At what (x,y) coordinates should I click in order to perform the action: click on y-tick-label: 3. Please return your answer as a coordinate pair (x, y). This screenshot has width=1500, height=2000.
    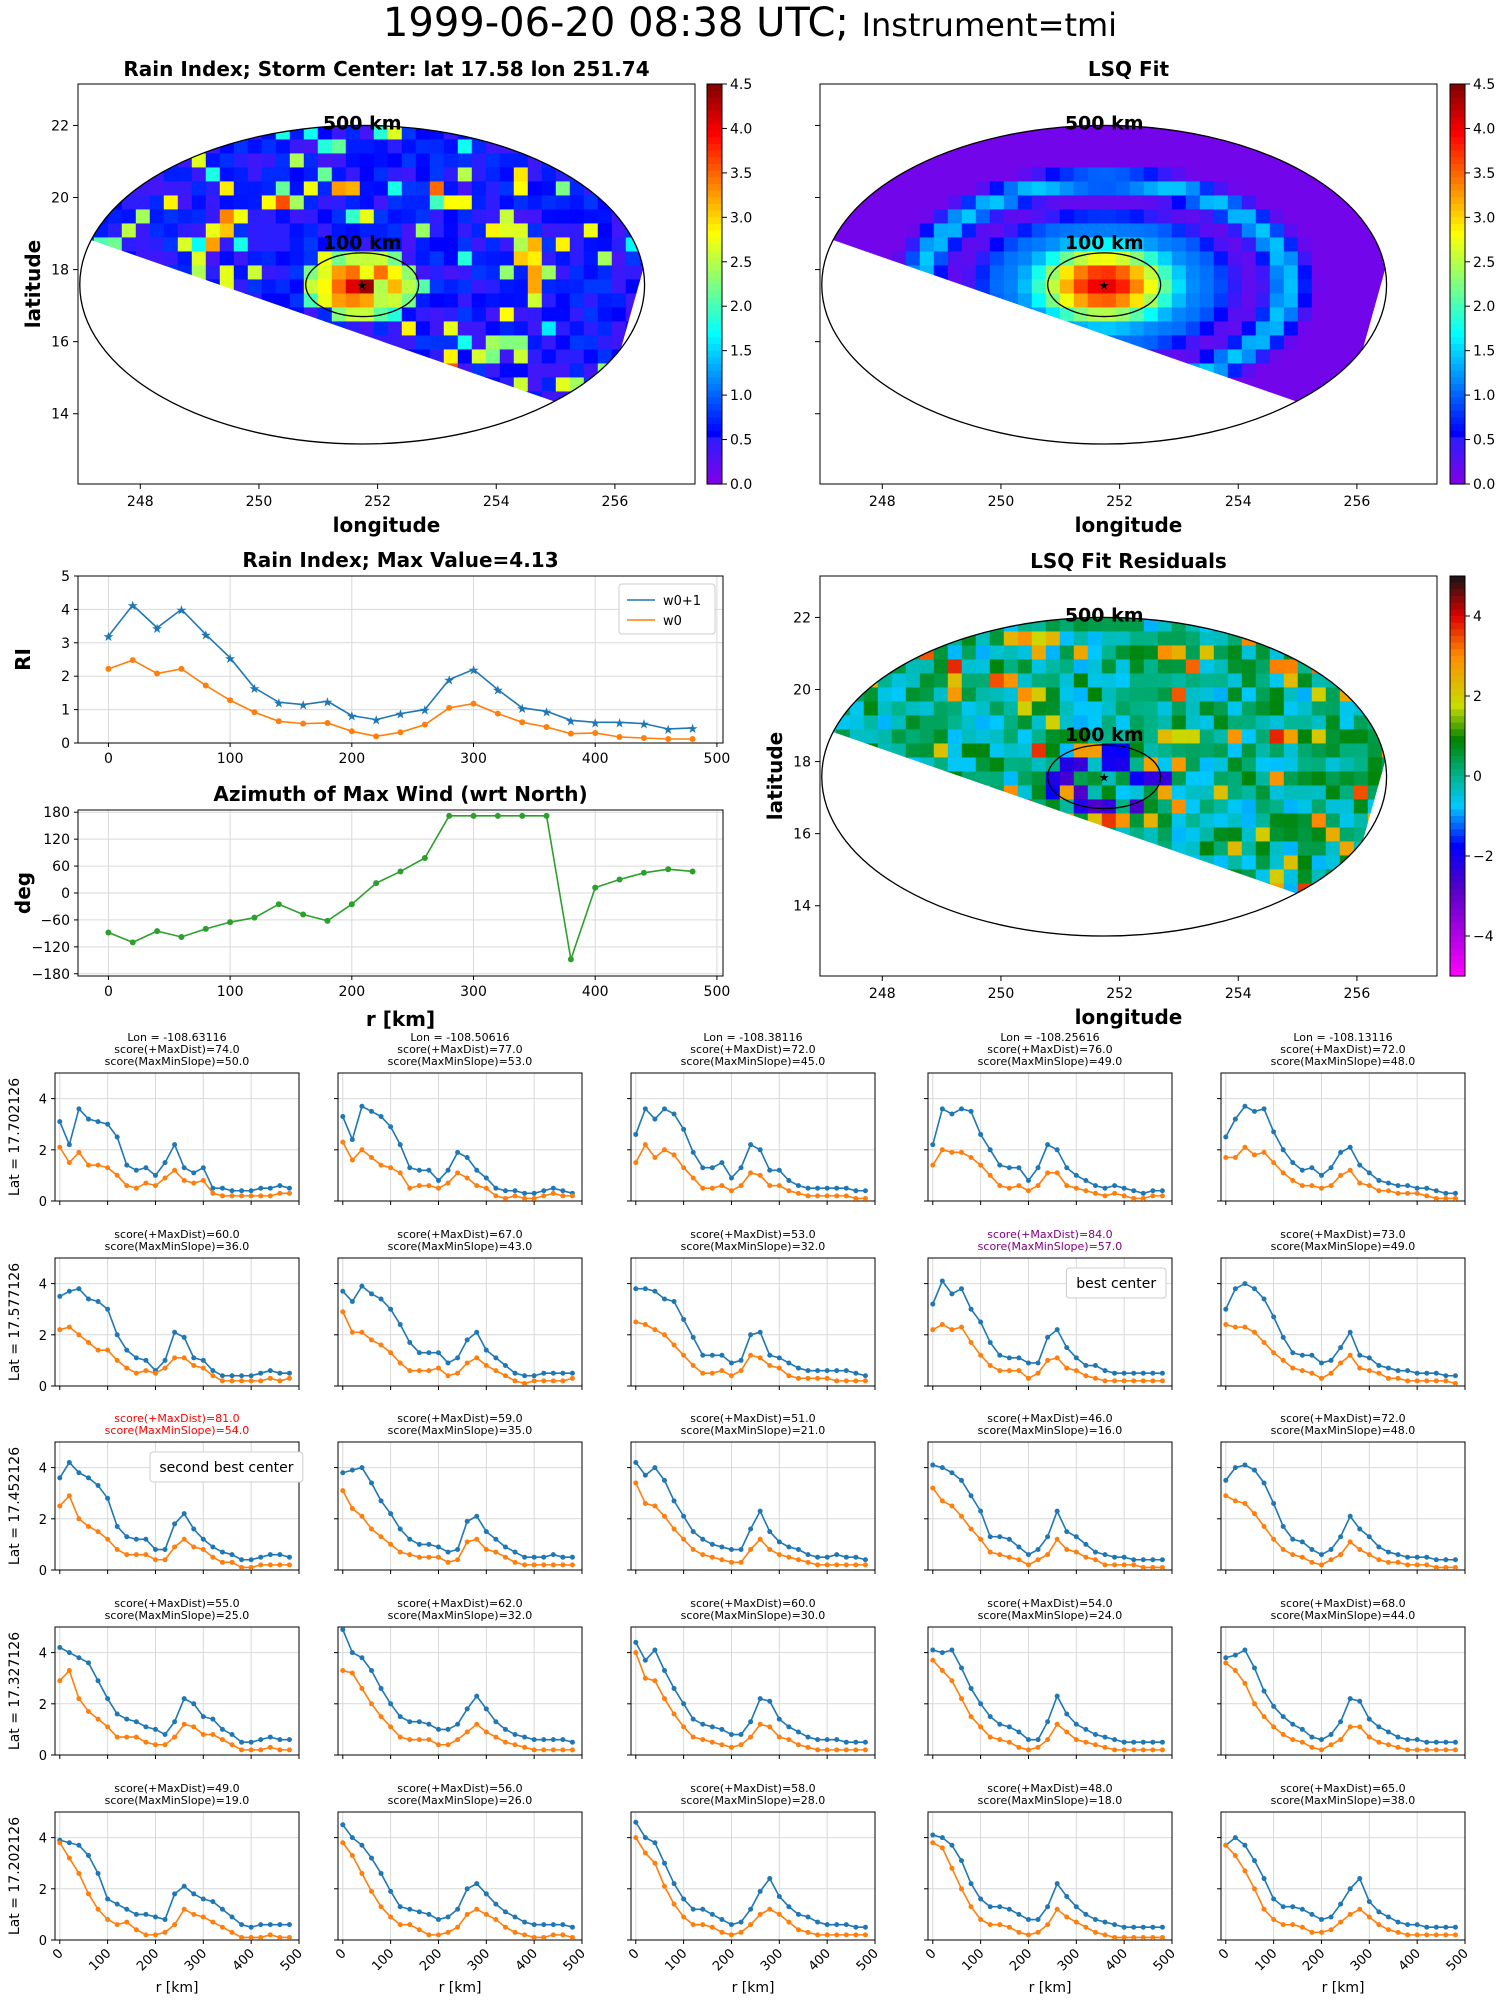
    Looking at the image, I should click on (65, 644).